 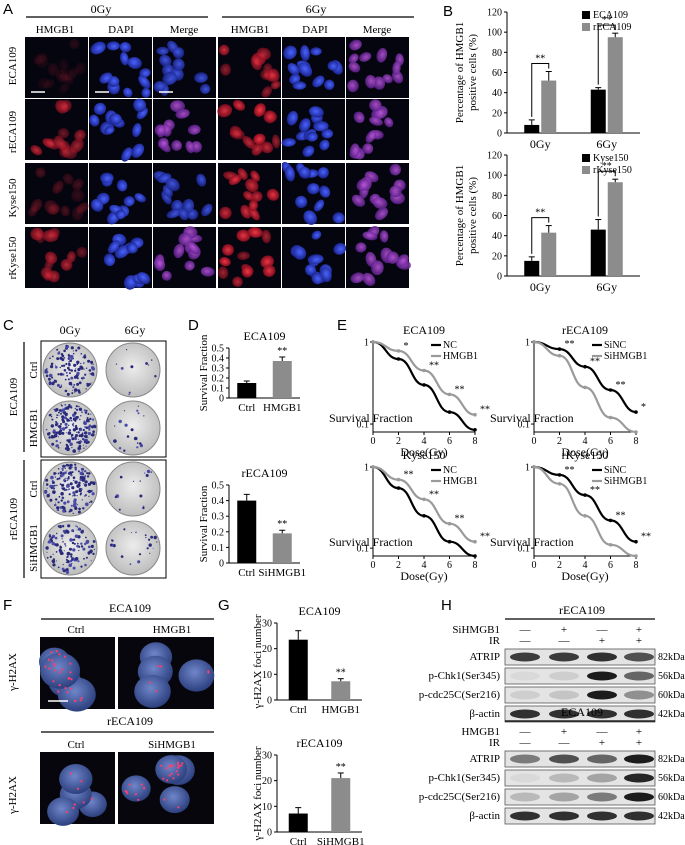 I want to click on y-axis-label: Percentage of HMGB1, so click(x=460, y=72).